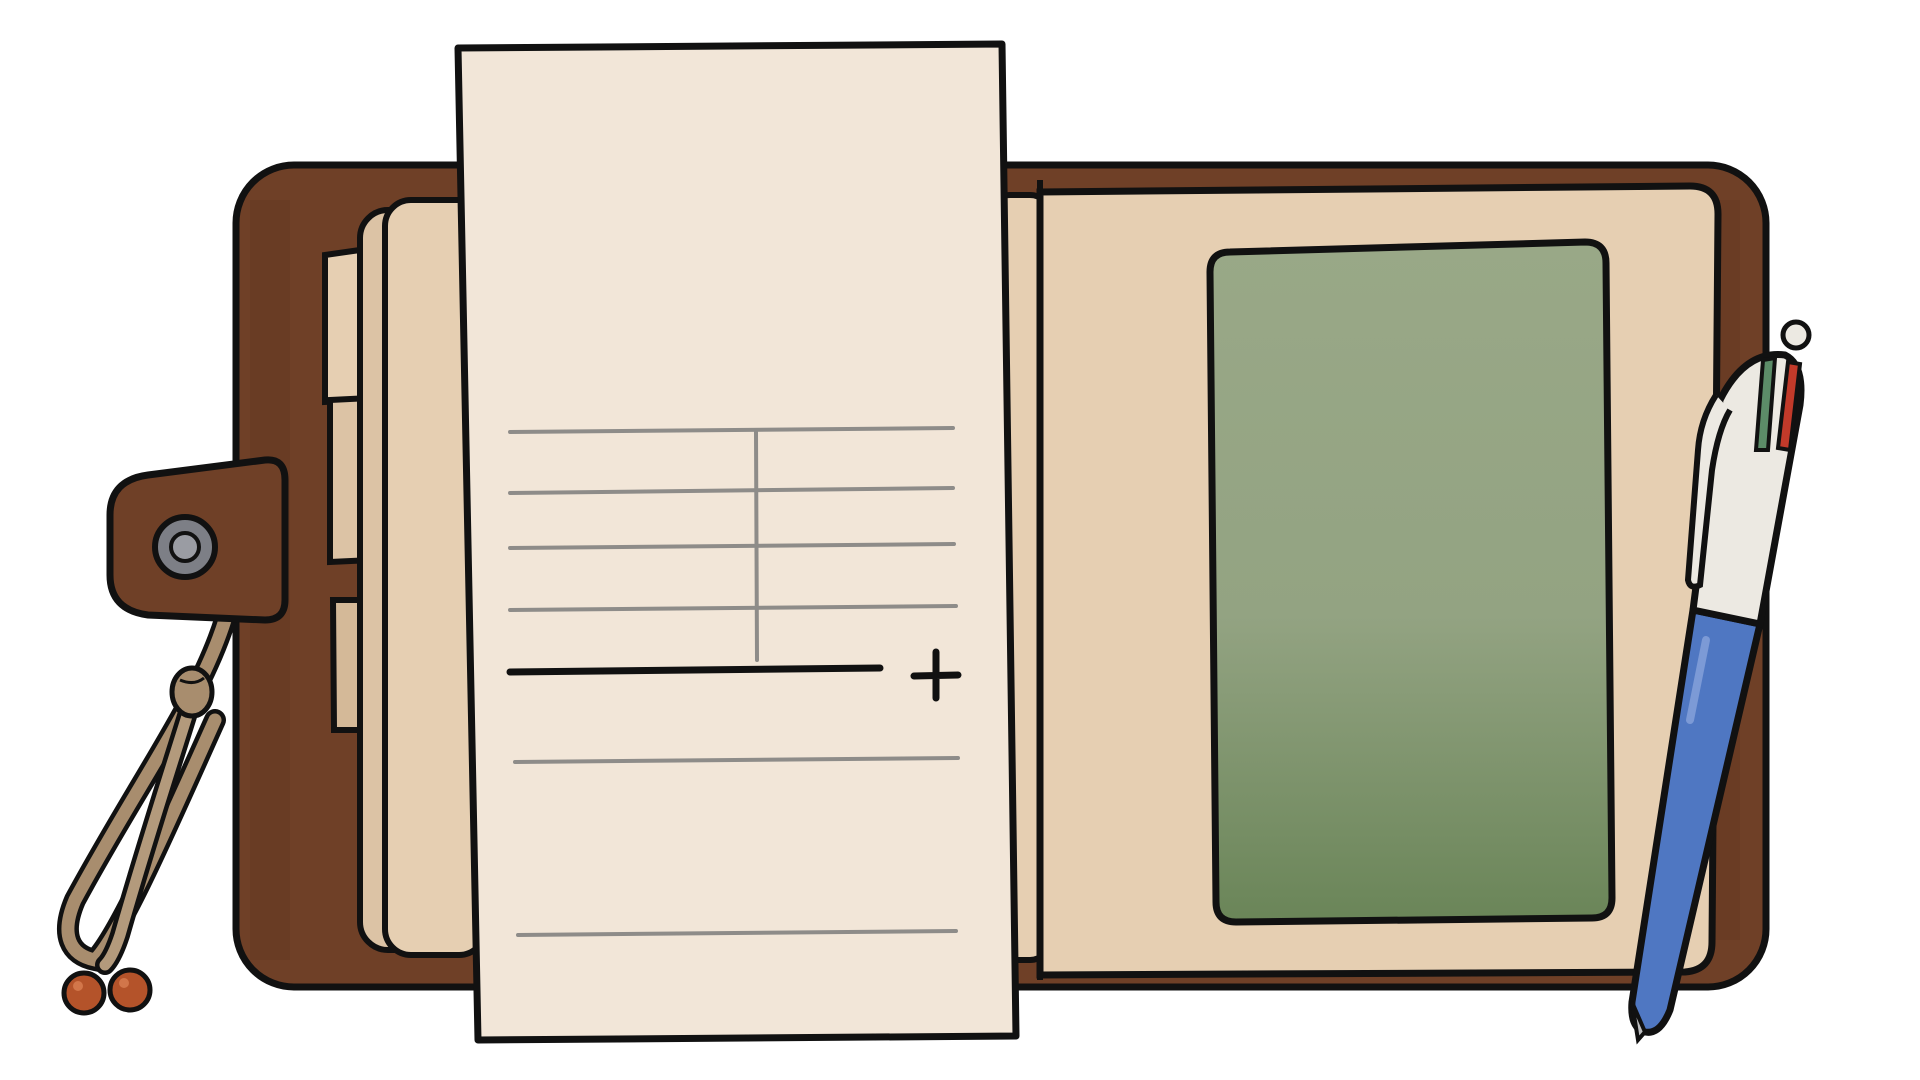  I want to click on entry-line, so click(695, 670).